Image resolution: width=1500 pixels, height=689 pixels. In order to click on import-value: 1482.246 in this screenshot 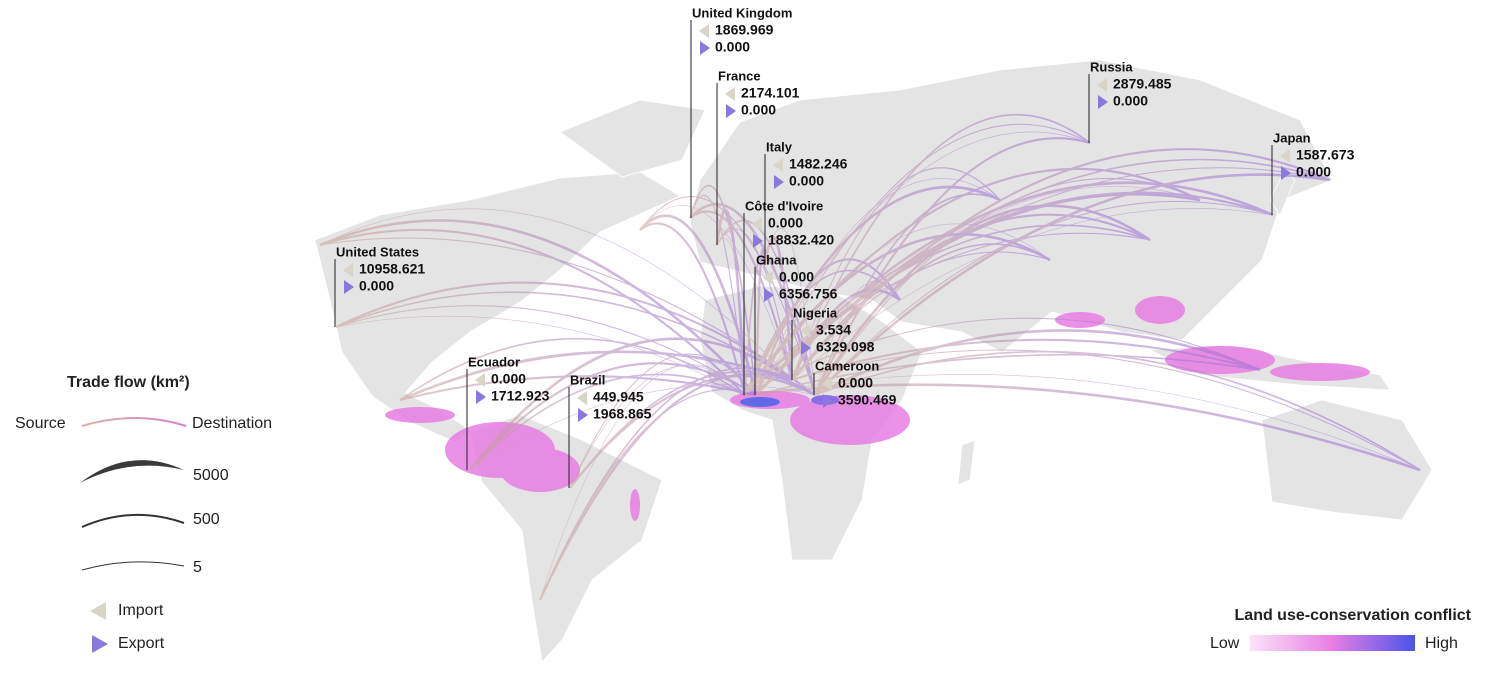, I will do `click(818, 164)`.